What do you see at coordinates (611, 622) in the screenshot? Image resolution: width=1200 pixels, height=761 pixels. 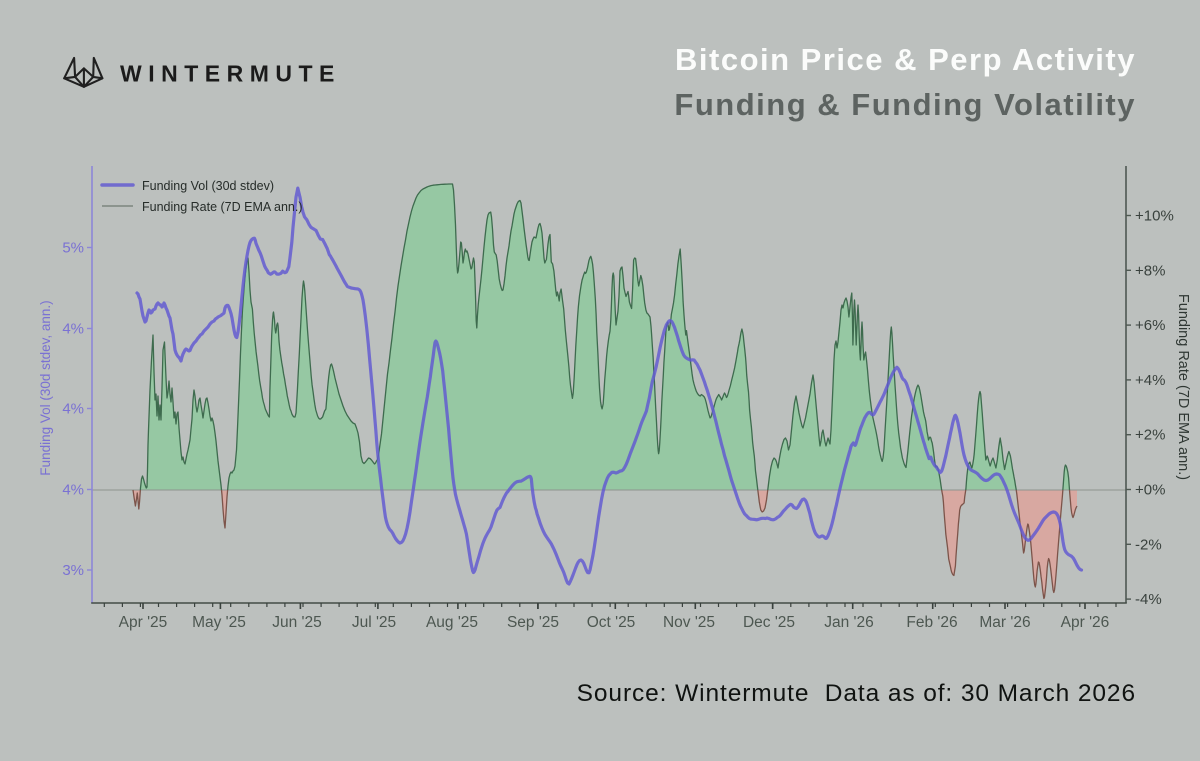 I see `svg-text: Oct '25` at bounding box center [611, 622].